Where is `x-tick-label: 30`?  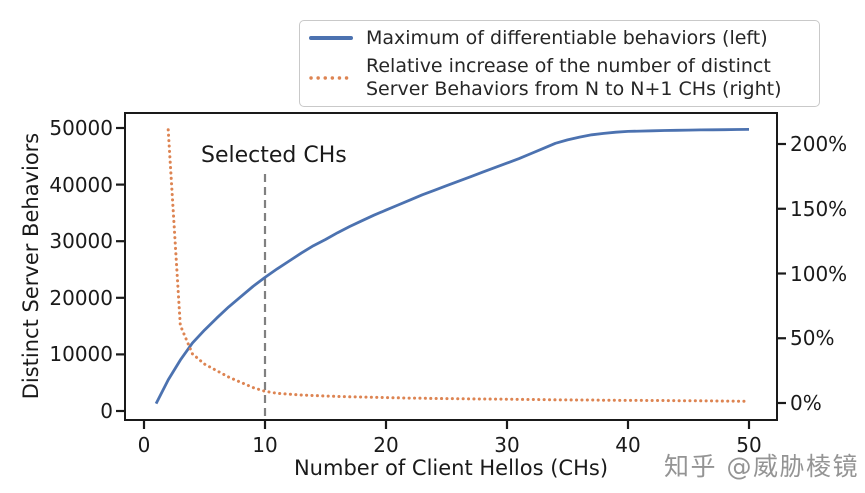 x-tick-label: 30 is located at coordinates (507, 445).